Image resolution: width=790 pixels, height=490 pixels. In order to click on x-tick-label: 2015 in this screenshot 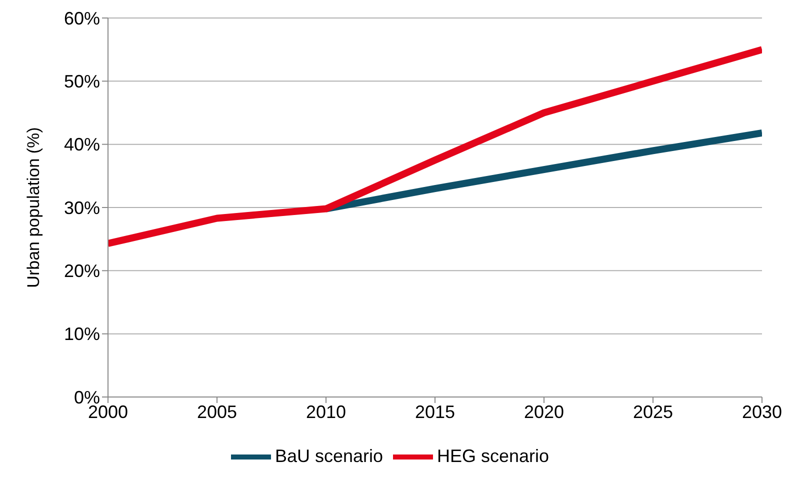, I will do `click(435, 412)`.